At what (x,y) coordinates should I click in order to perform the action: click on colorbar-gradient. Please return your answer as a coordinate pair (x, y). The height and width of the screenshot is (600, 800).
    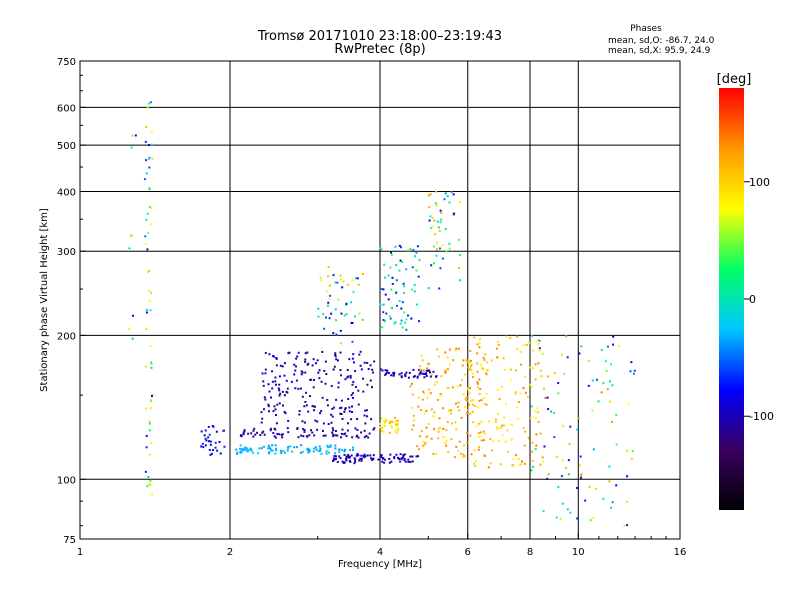
    Looking at the image, I should click on (731, 299).